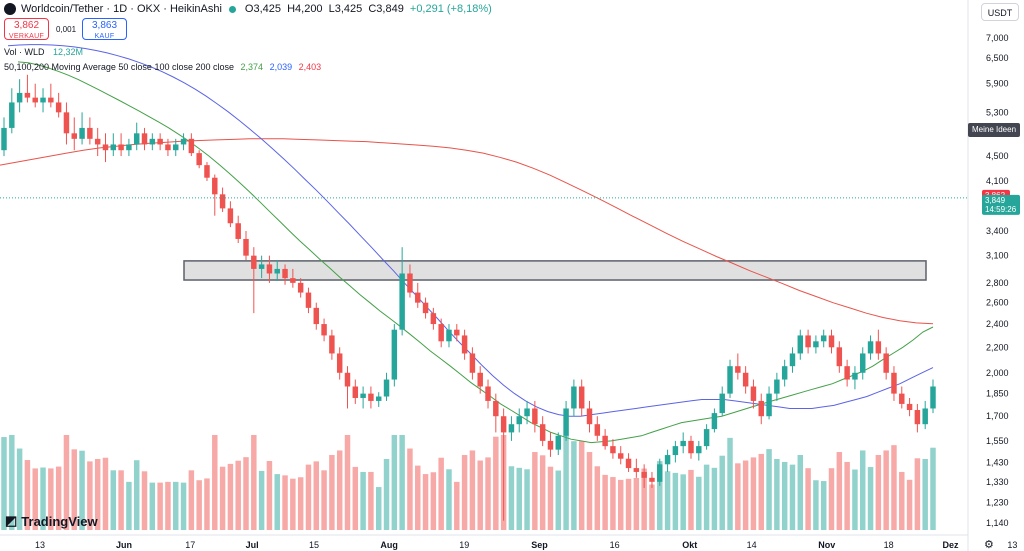 This screenshot has width=1024, height=551. I want to click on volume-indicator-value: 12,32M, so click(68, 52).